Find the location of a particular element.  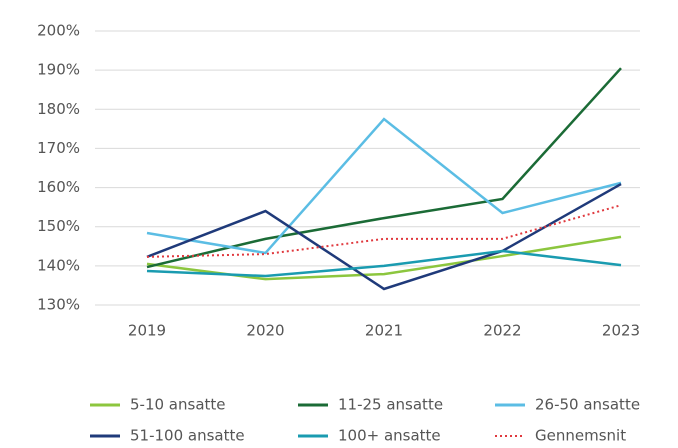

y-tick-label: 140% is located at coordinates (58, 265).